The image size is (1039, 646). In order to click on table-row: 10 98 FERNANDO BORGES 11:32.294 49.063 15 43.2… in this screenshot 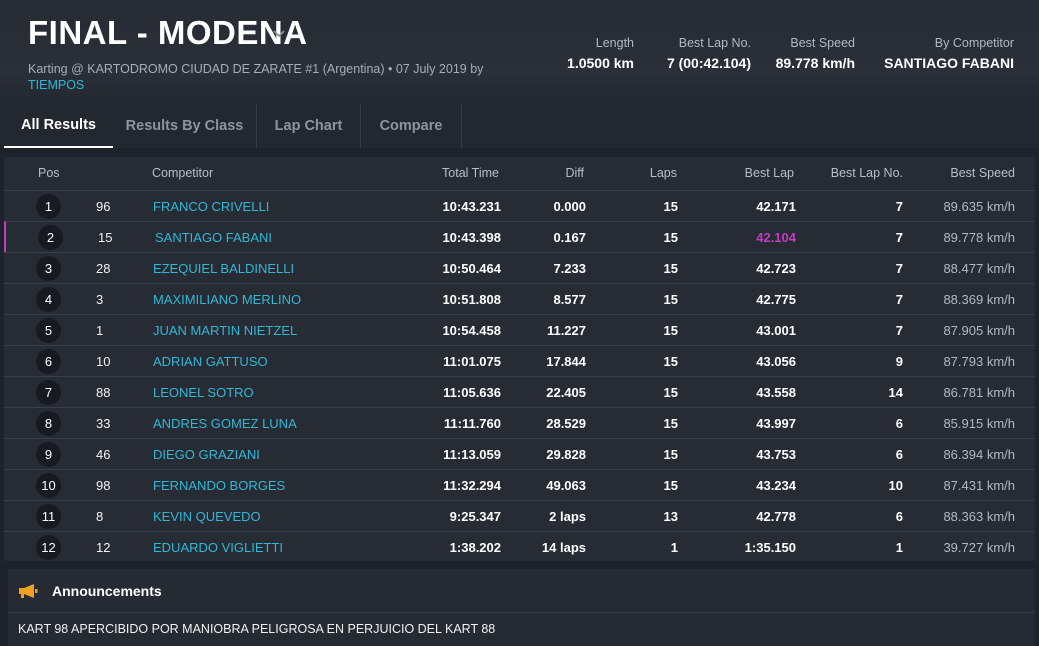, I will do `click(519, 484)`.